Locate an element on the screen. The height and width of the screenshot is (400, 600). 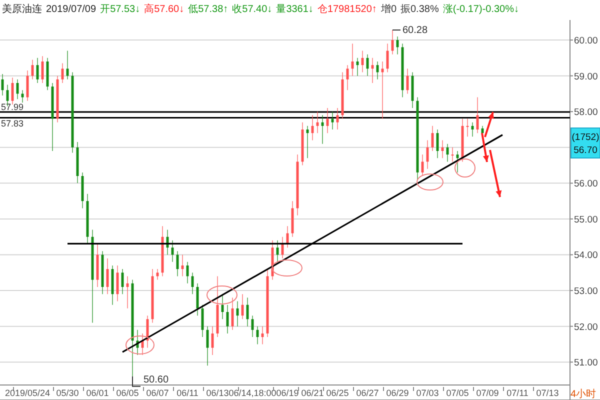
text: 增0 is located at coordinates (388, 9).